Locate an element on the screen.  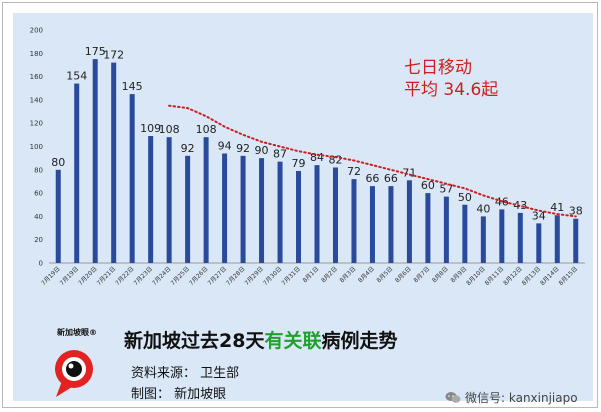
y-tick-label: 80 is located at coordinates (38, 170).